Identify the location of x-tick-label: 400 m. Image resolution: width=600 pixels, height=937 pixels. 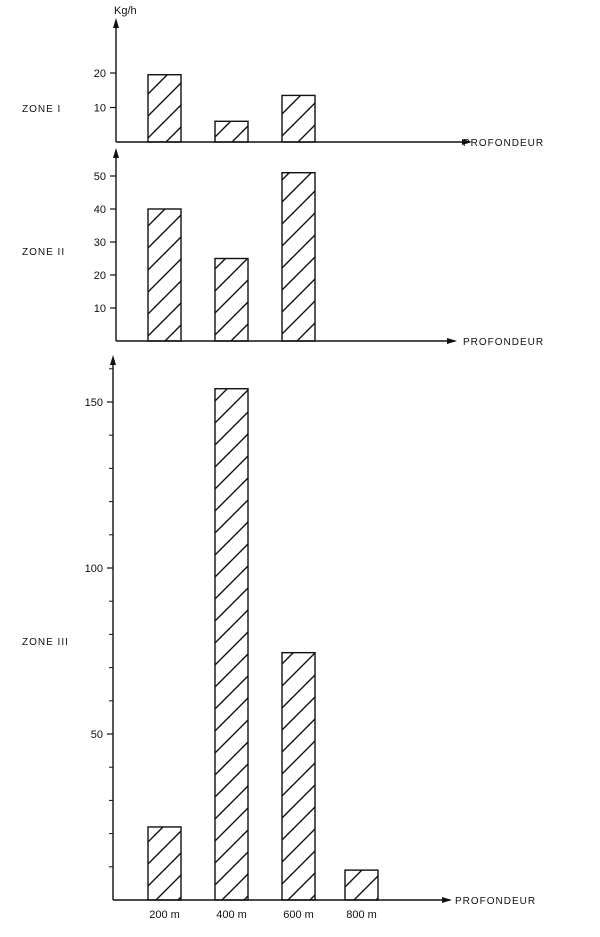
(231, 915).